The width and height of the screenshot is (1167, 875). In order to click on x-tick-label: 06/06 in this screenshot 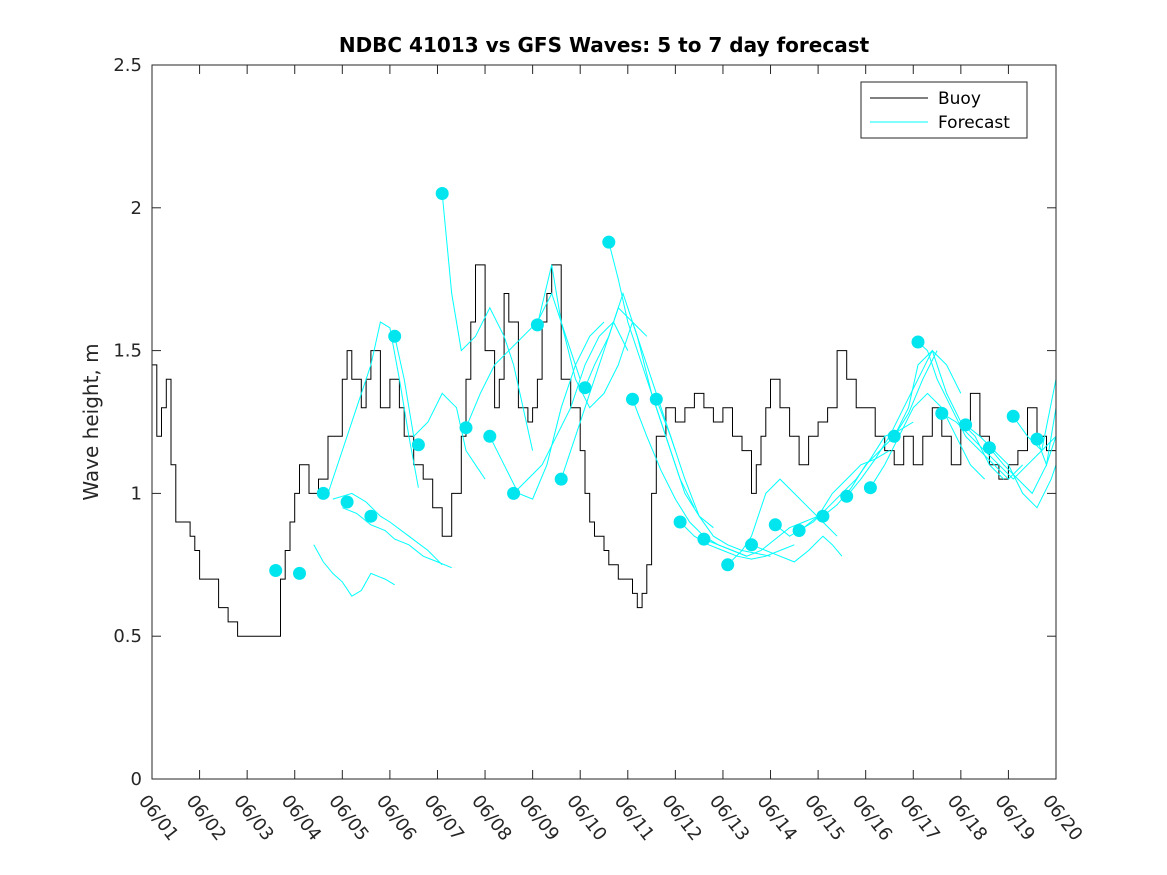, I will do `click(396, 818)`.